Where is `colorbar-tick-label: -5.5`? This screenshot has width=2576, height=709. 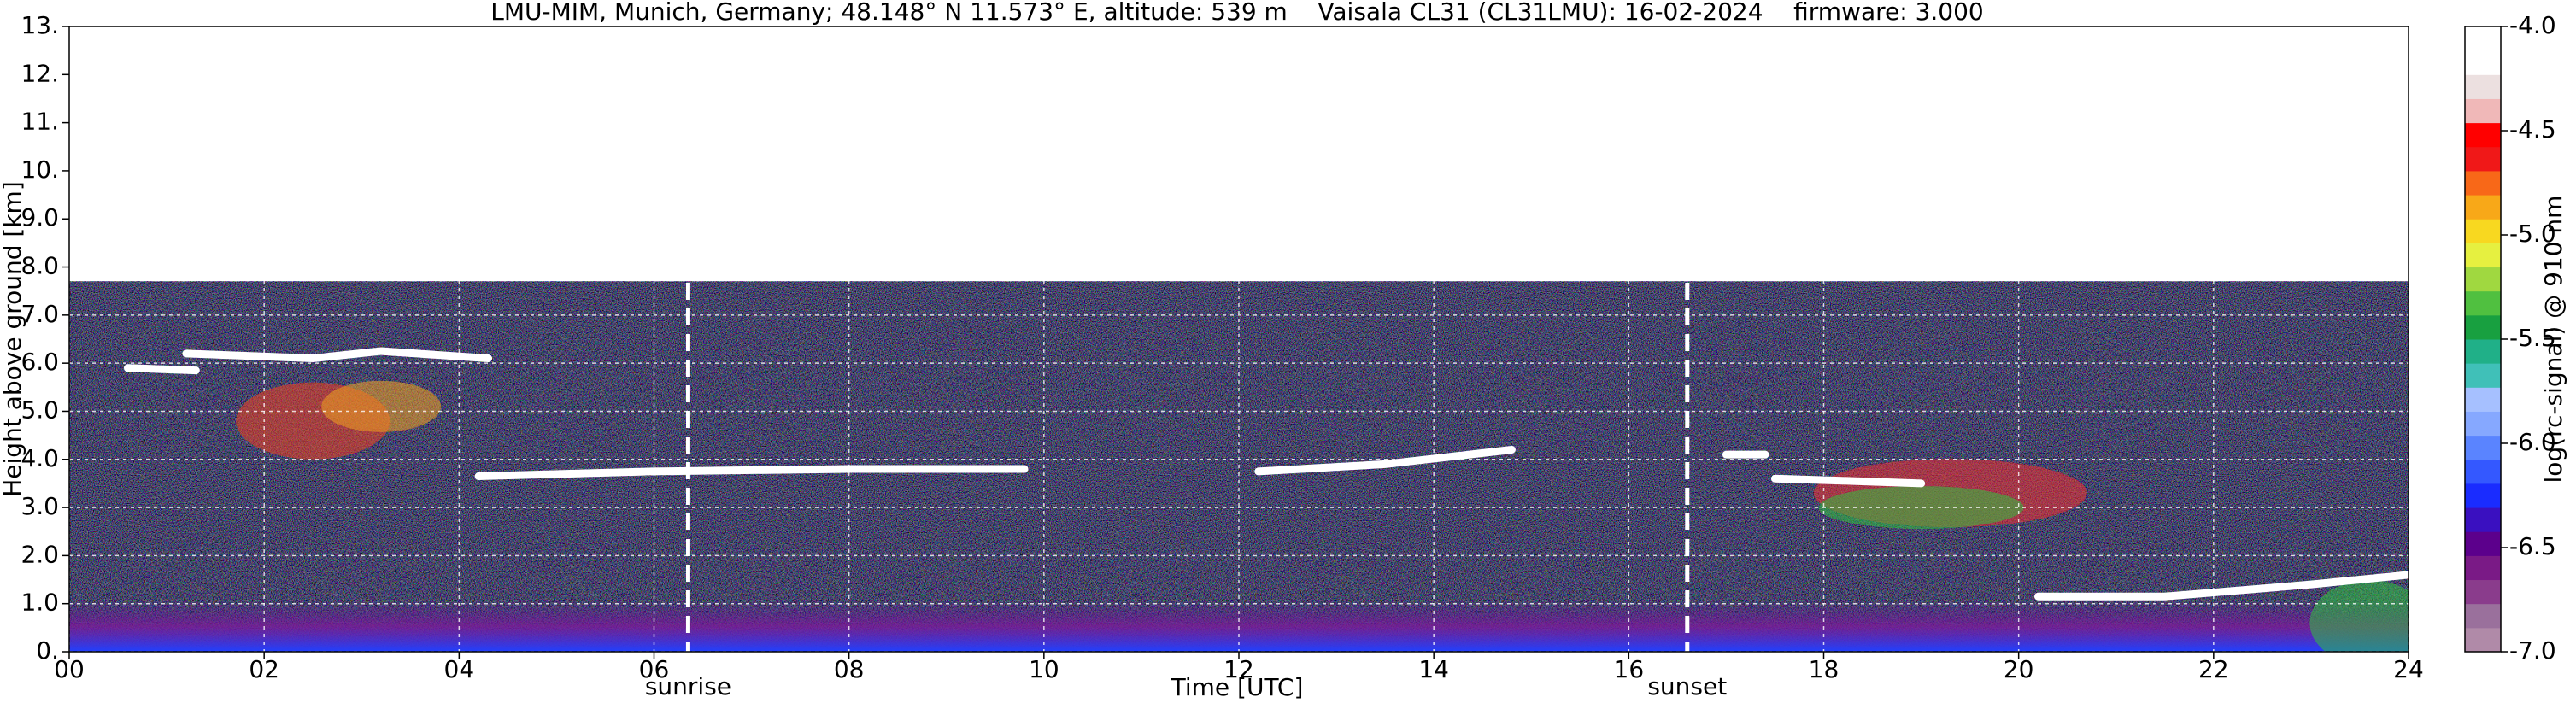
colorbar-tick-label: -5.5 is located at coordinates (2532, 338).